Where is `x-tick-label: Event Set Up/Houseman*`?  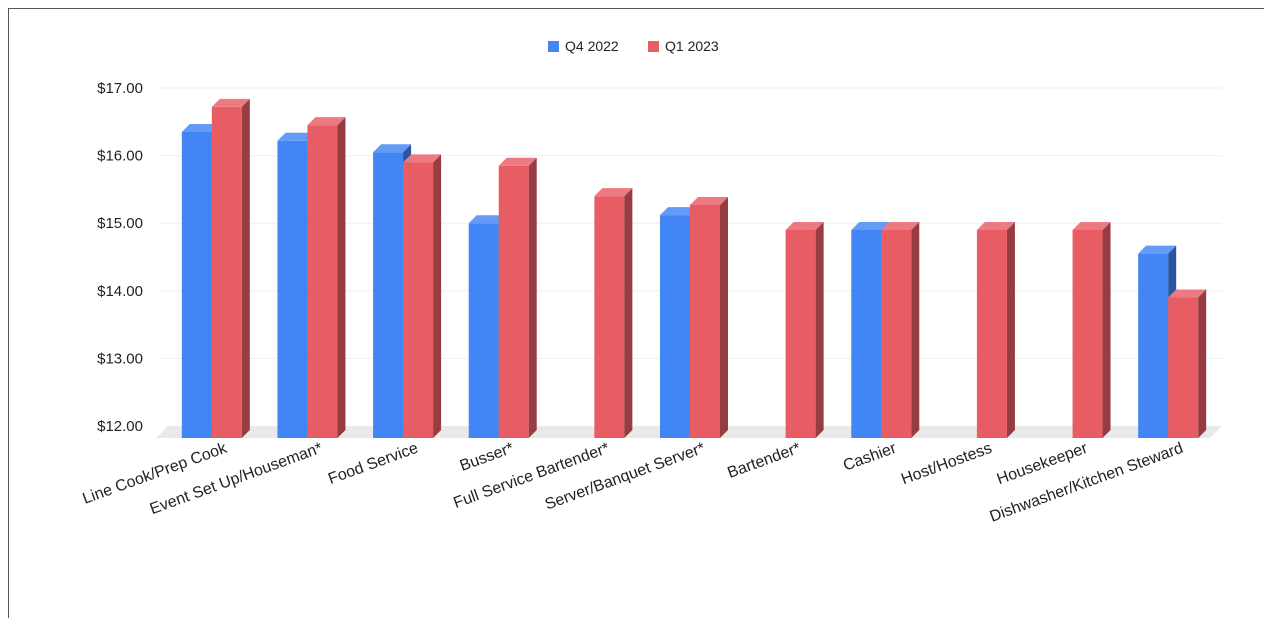 x-tick-label: Event Set Up/Houseman* is located at coordinates (236, 479).